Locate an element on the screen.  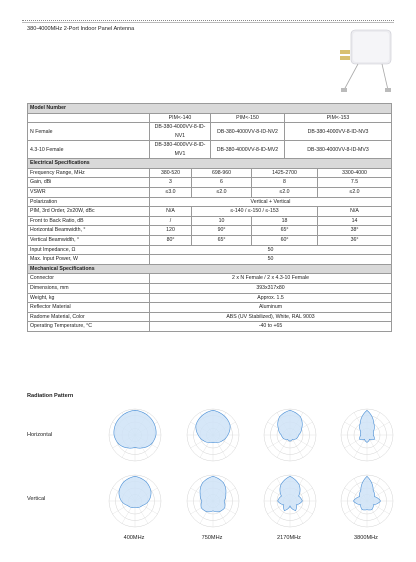
row-label: N Female is located at coordinates (88, 132).